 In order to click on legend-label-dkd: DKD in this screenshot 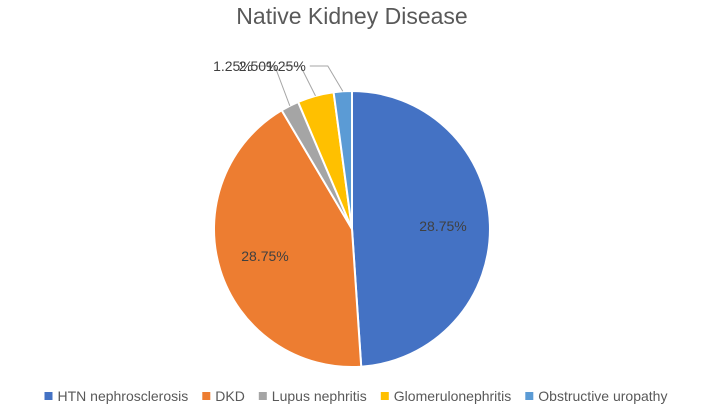, I will do `click(230, 396)`.